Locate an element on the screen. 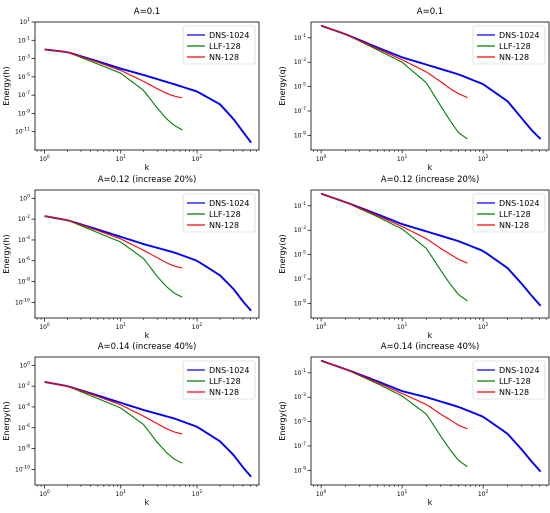 The width and height of the screenshot is (550, 513). y-tick-label: 10⁻¹⁰ is located at coordinates (22, 468).